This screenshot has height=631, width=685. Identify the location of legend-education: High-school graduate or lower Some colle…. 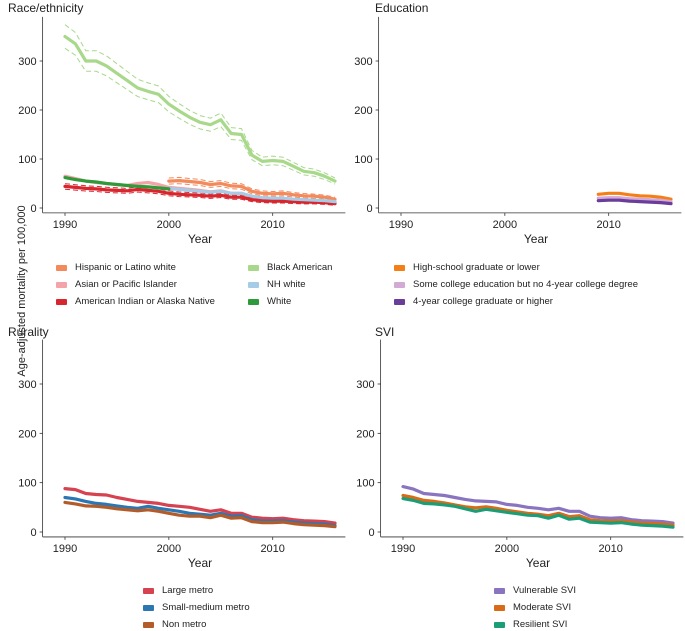
(539, 287).